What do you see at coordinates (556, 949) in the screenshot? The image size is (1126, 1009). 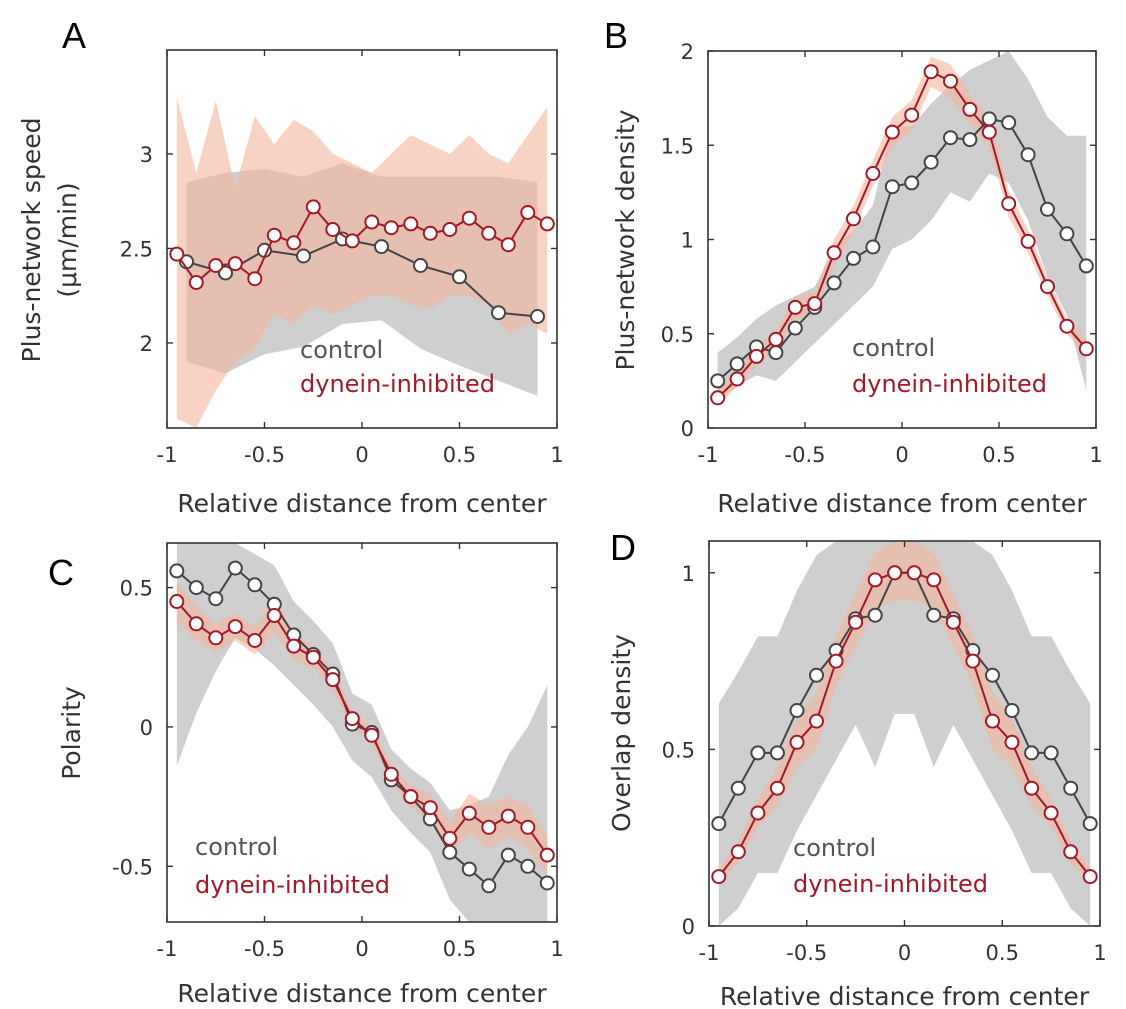 I see `panel-c-xtick-label: 1` at bounding box center [556, 949].